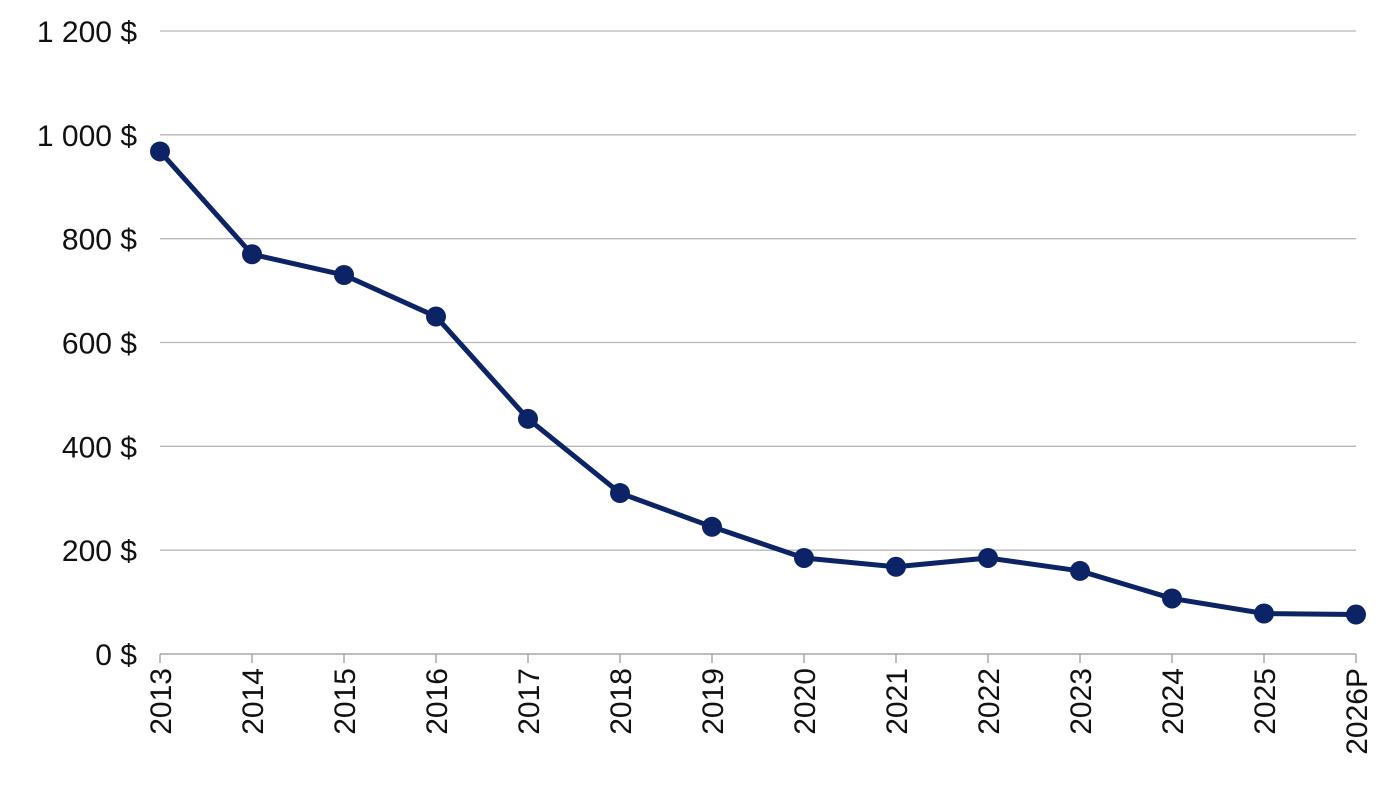  I want to click on y-tick-label: 200 $, so click(99, 551).